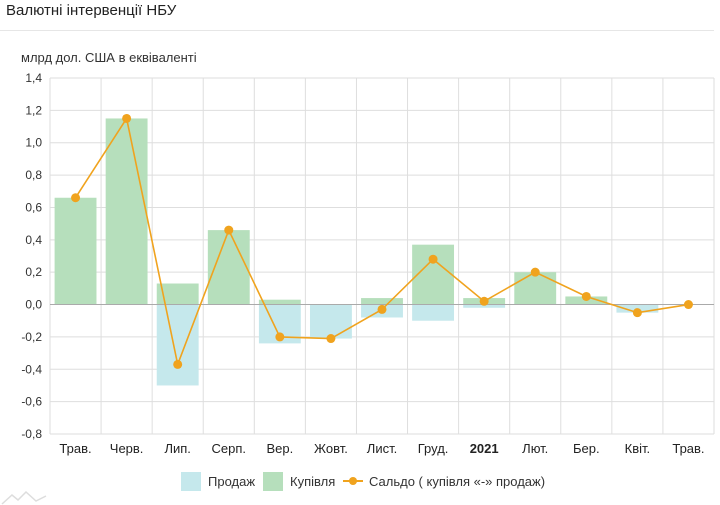 This screenshot has width=720, height=505. What do you see at coordinates (31, 434) in the screenshot?
I see `y-tick-label: -0,8` at bounding box center [31, 434].